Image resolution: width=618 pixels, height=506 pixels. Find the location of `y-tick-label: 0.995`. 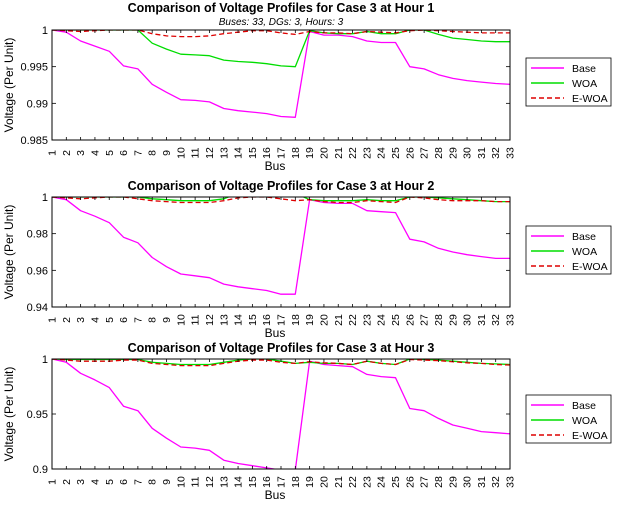

y-tick-label: 0.995 is located at coordinates (34, 68).